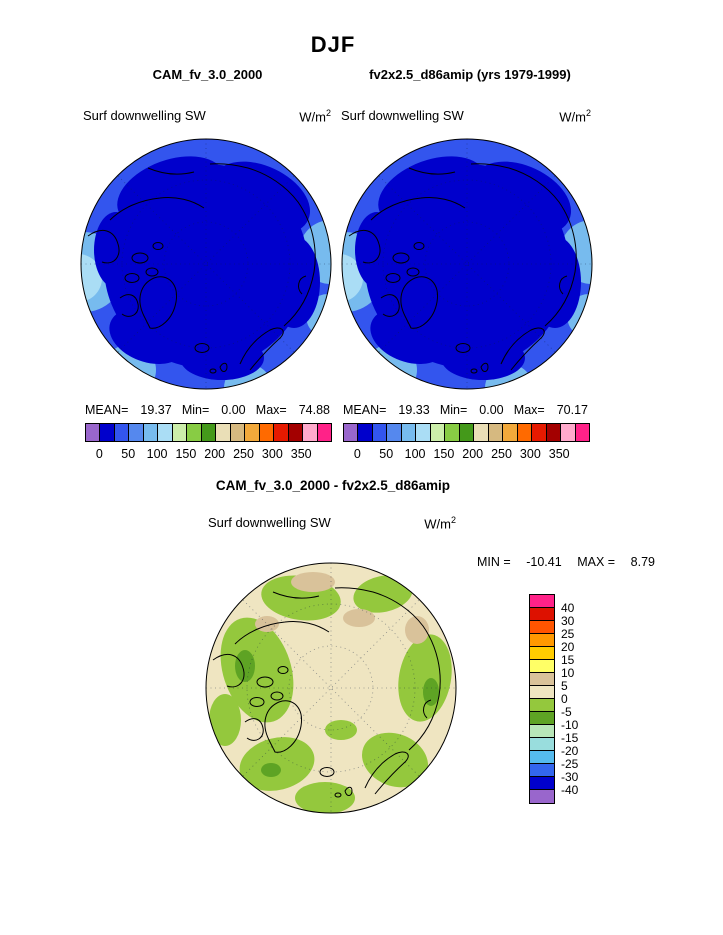 Image resolution: width=723 pixels, height=935 pixels. I want to click on mean-value: 19.33, so click(414, 410).